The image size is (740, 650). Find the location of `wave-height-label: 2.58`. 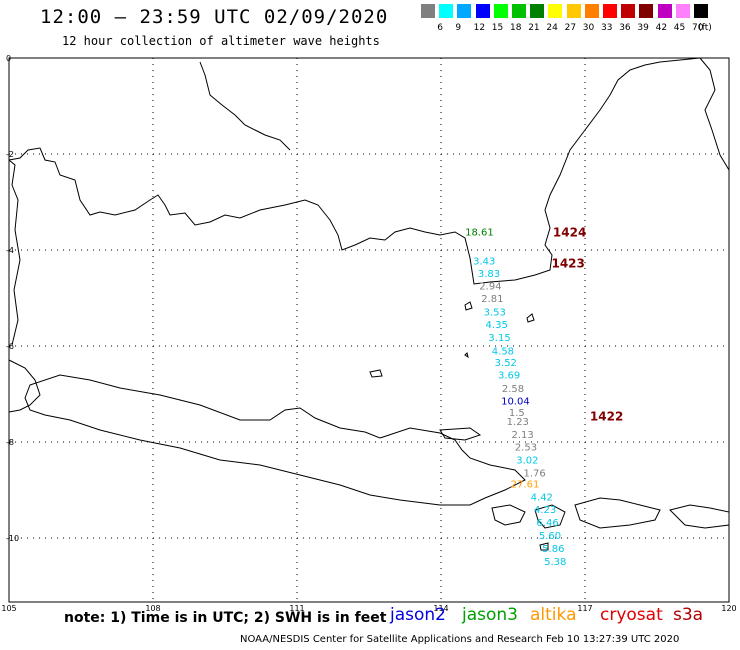

wave-height-label: 2.58 is located at coordinates (513, 389).